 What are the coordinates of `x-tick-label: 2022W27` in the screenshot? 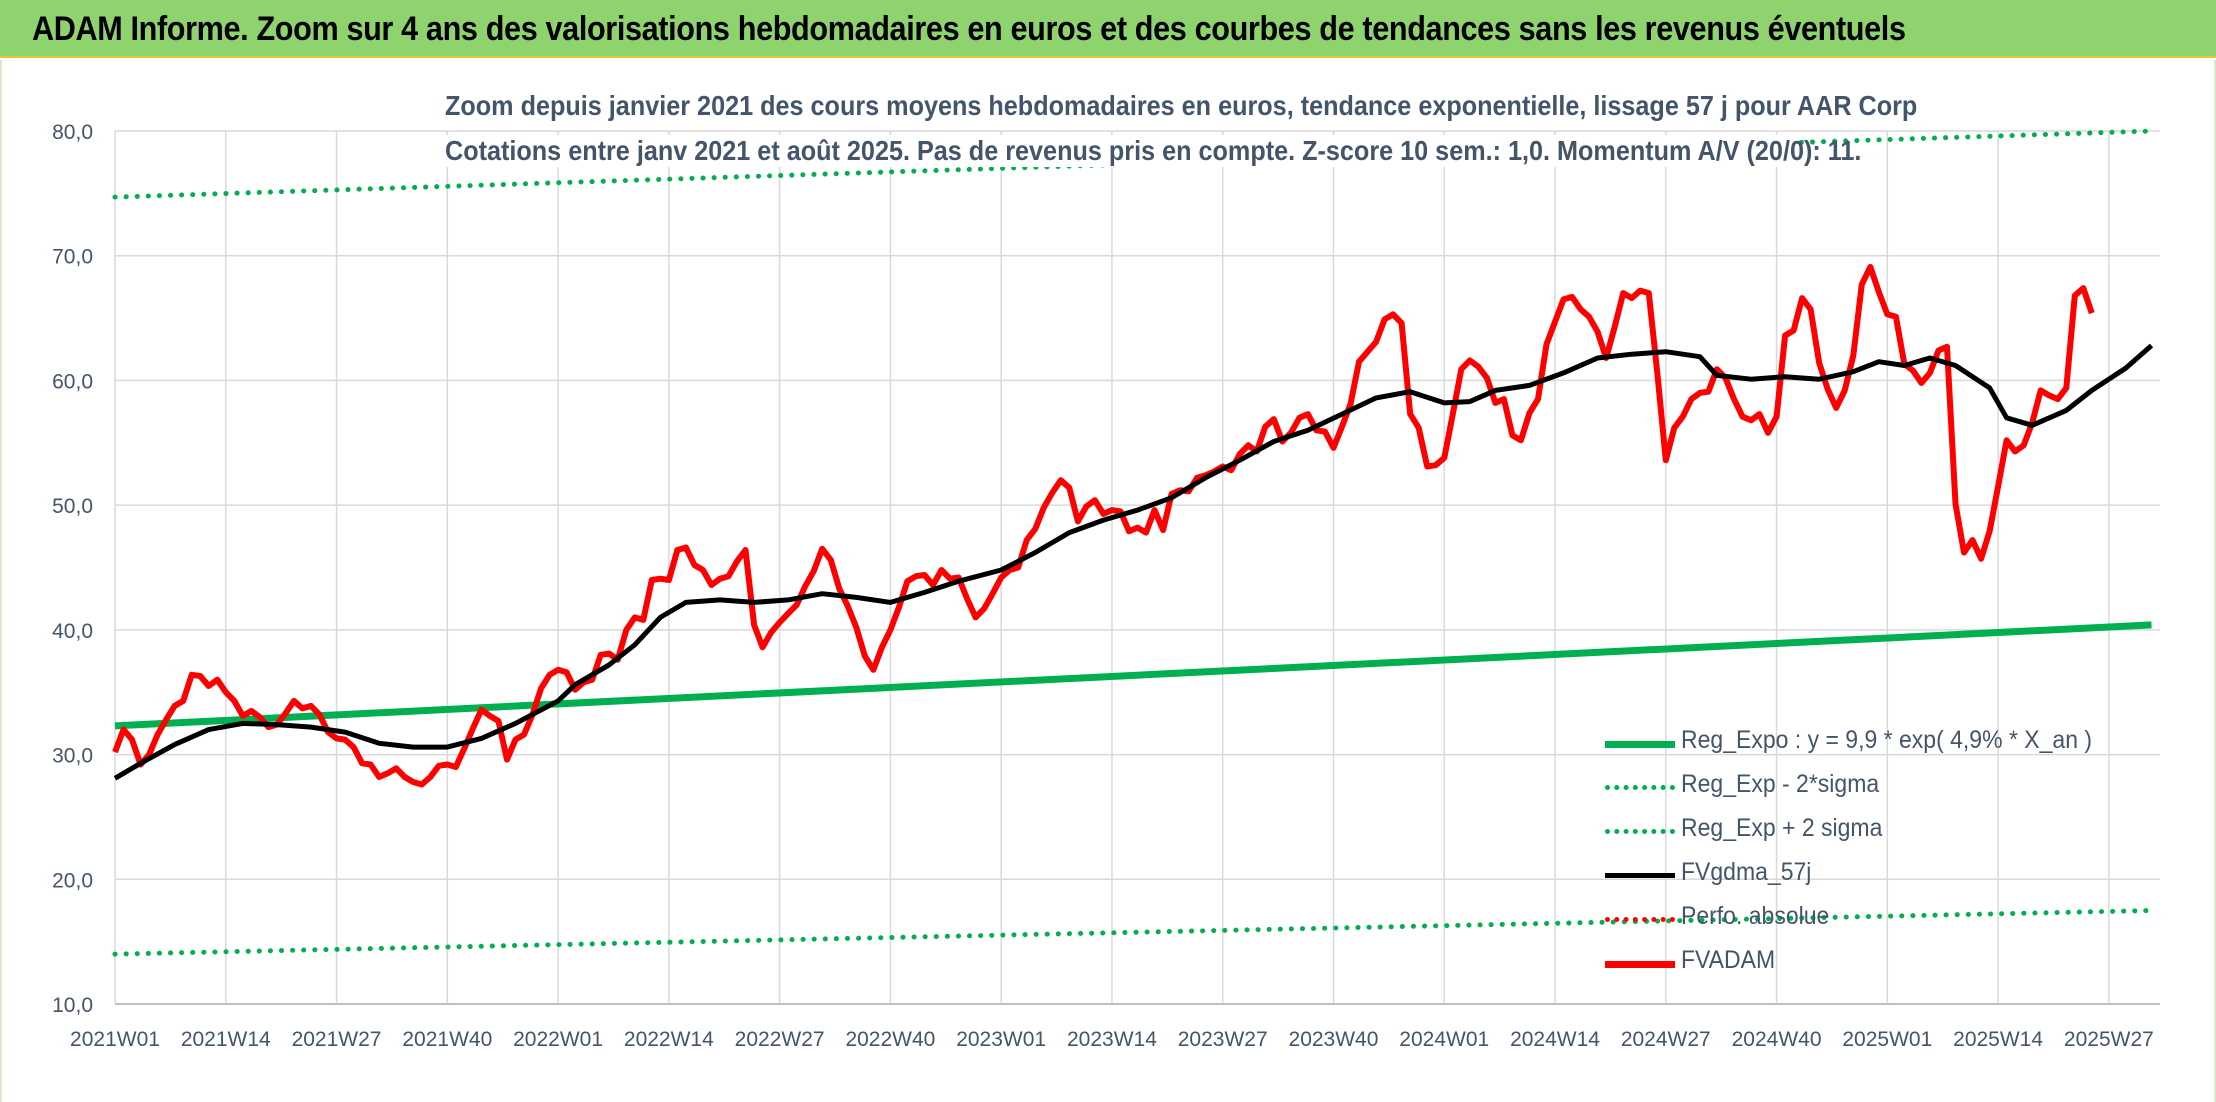 It's located at (780, 1039).